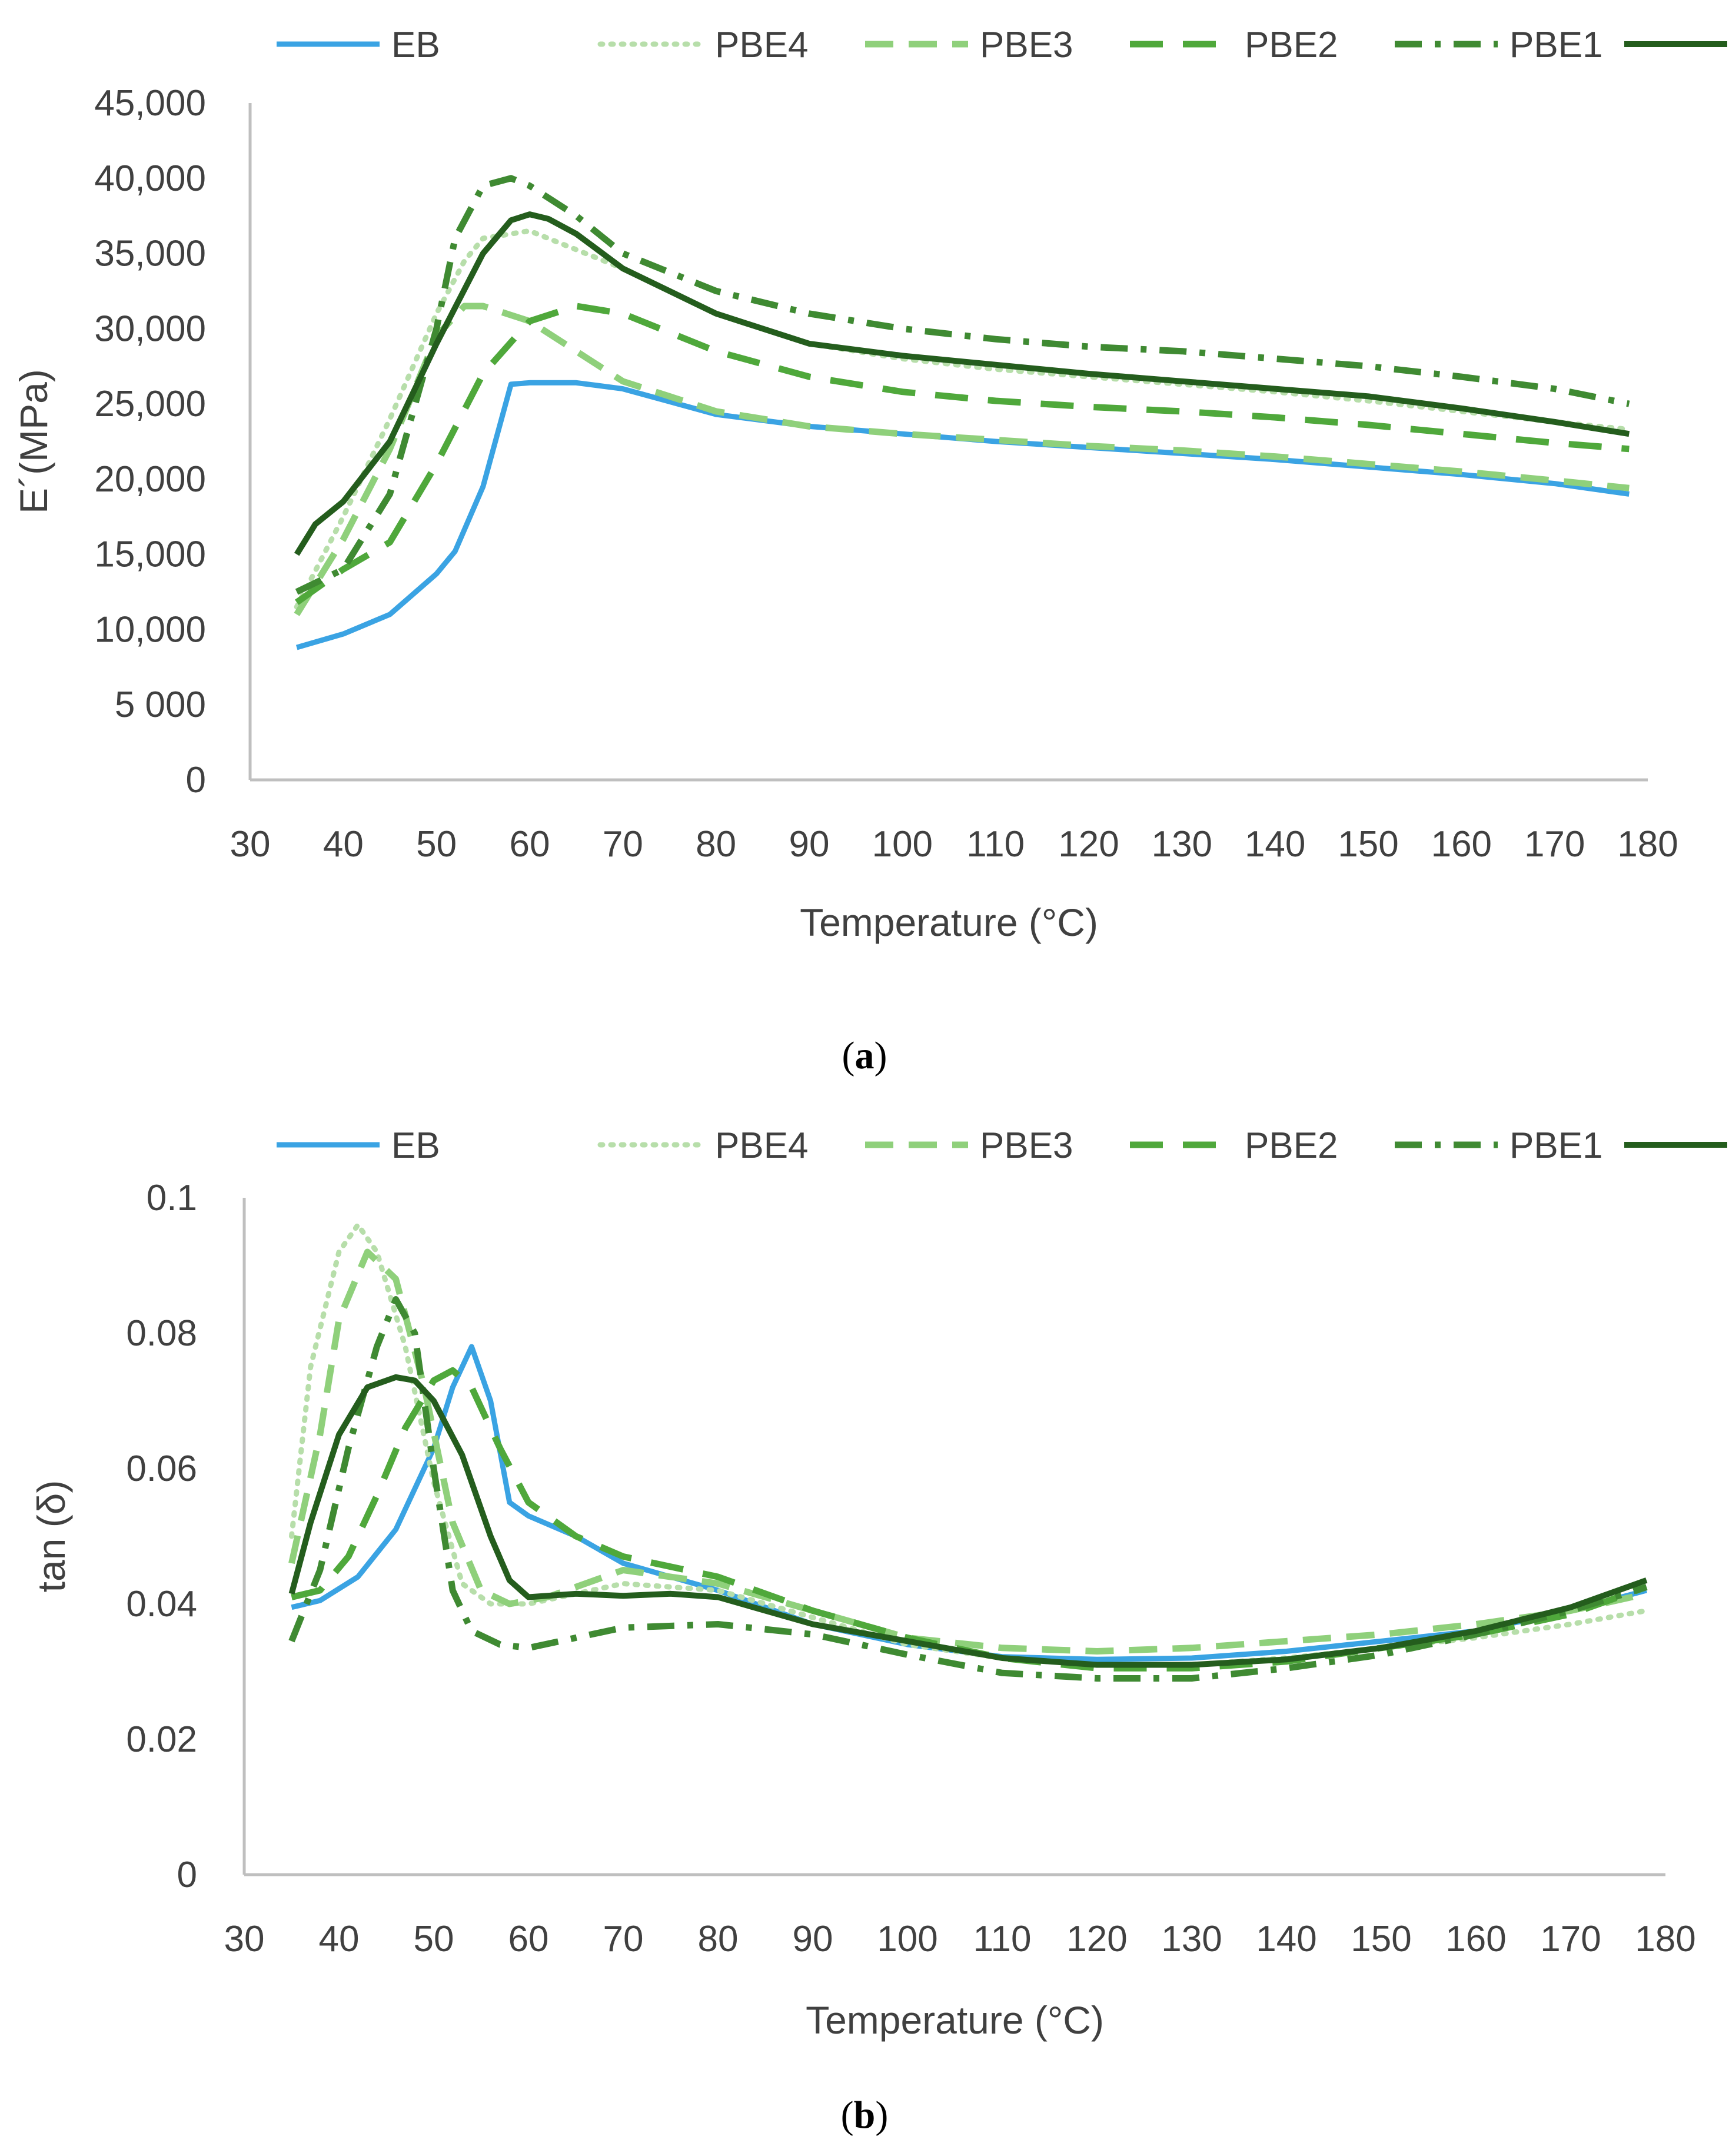 Image resolution: width=1729 pixels, height=2156 pixels. I want to click on y-tick-label: 0.06, so click(162, 1469).